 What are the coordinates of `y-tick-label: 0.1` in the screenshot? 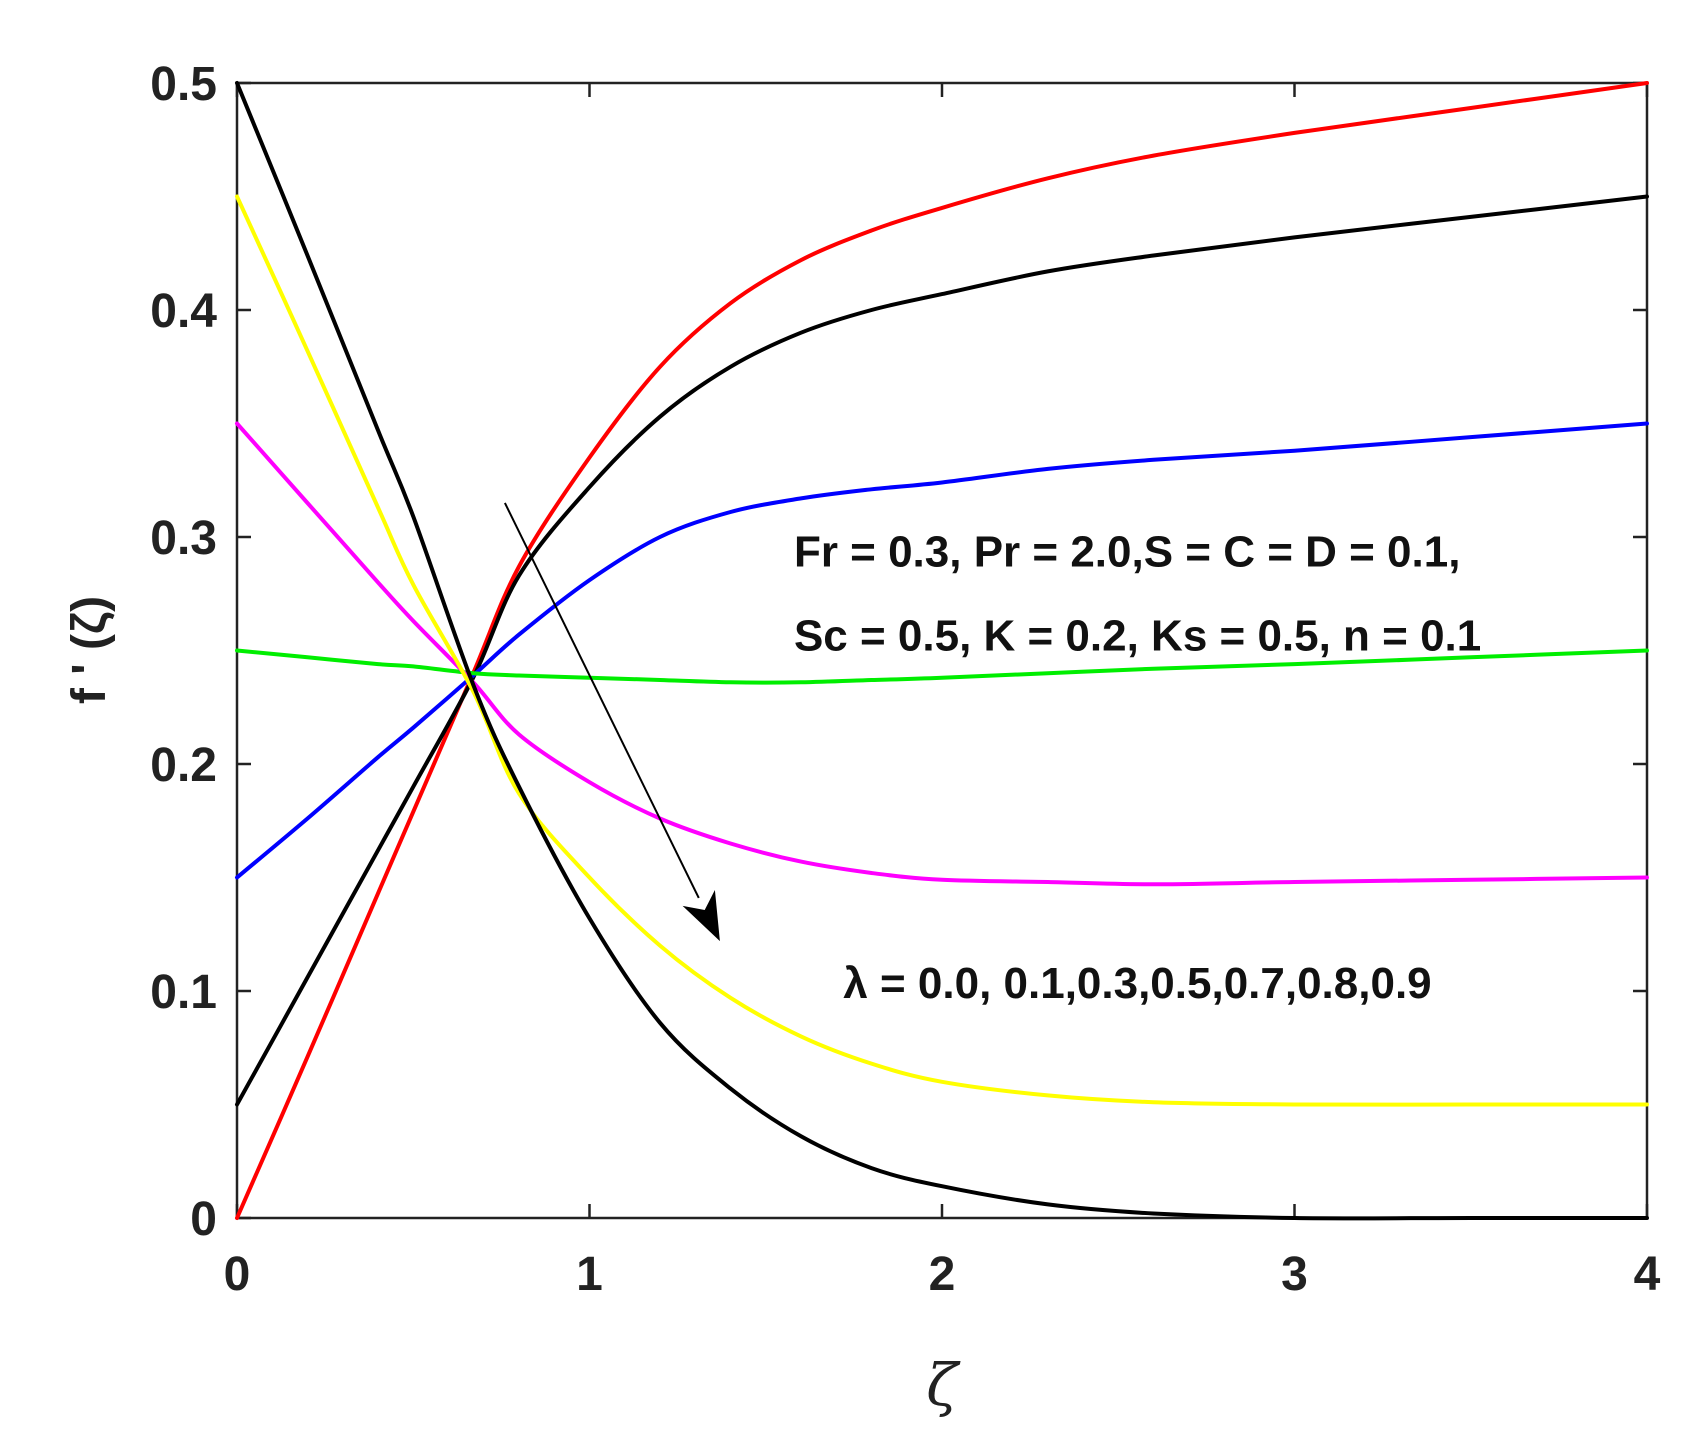 It's located at (183, 992).